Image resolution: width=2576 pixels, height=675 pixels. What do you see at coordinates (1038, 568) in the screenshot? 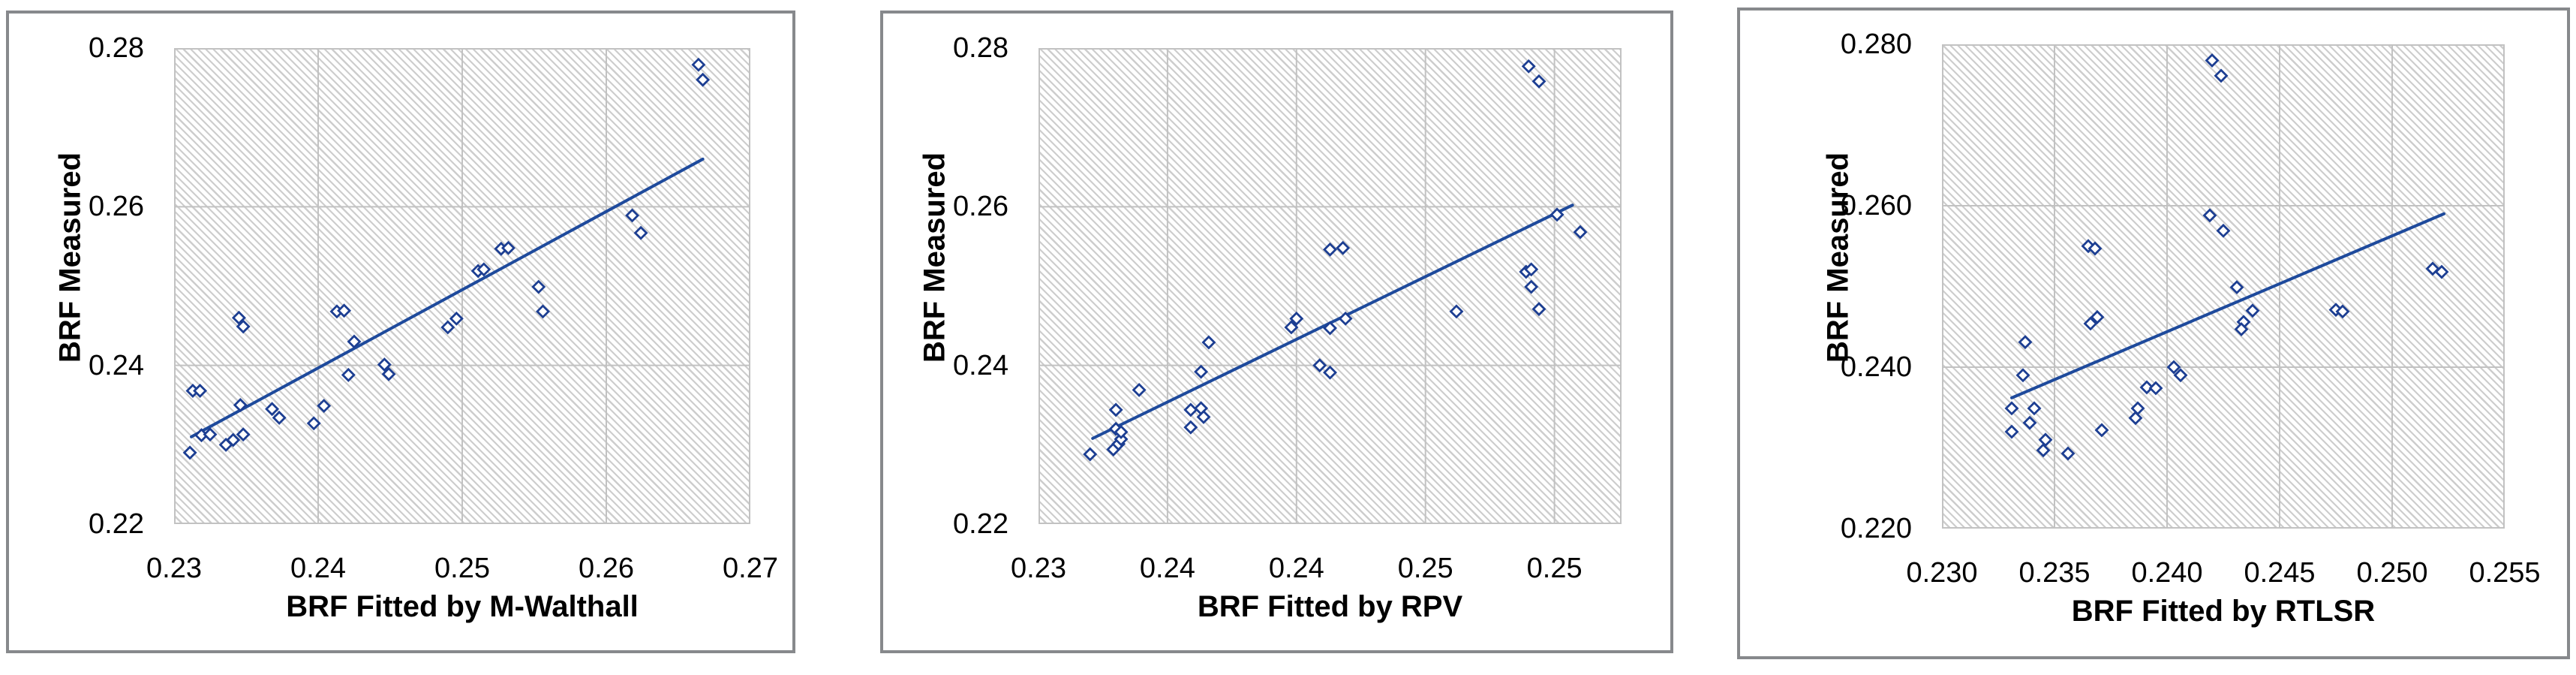
I see `x-tick-label: 0.23` at bounding box center [1038, 568].